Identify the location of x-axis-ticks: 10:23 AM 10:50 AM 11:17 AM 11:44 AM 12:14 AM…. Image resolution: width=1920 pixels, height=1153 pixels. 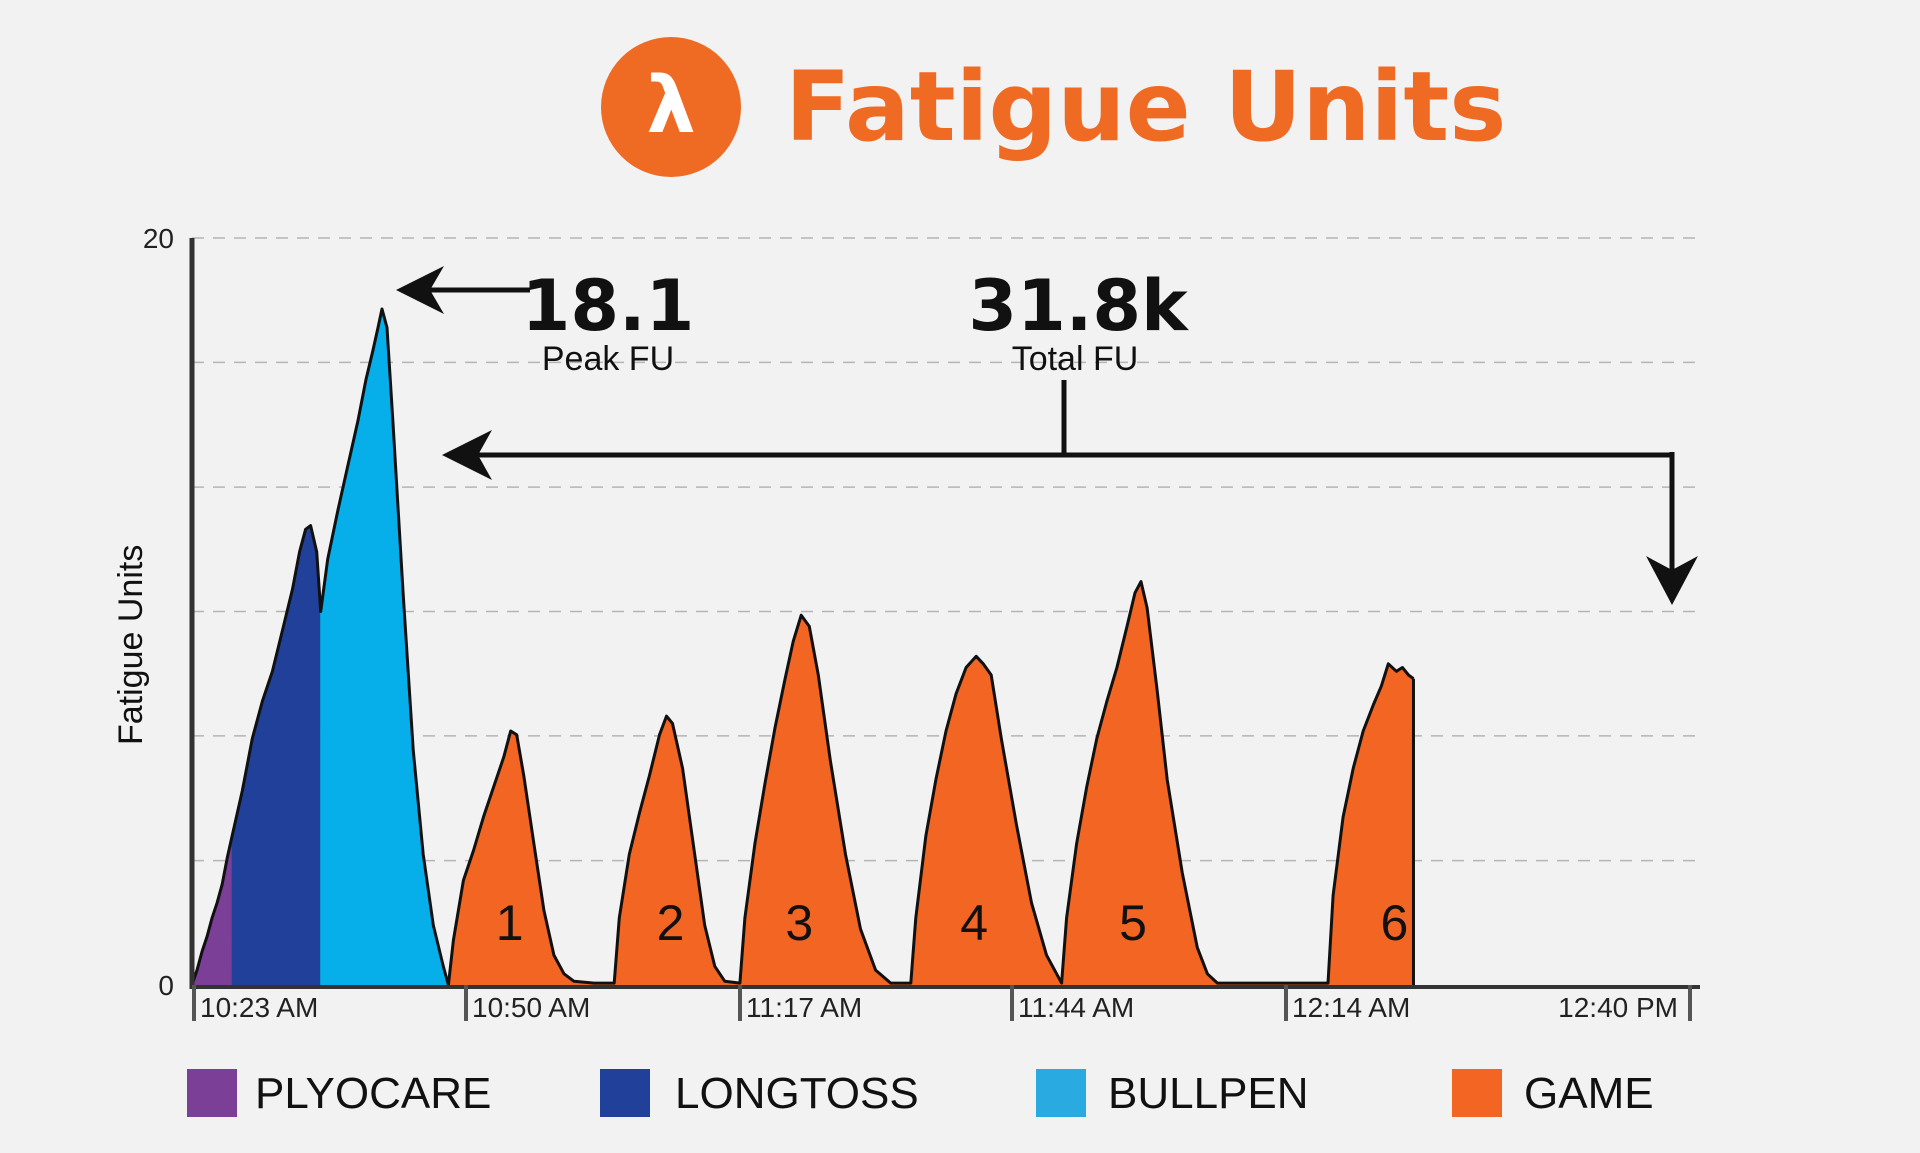
(942, 1004).